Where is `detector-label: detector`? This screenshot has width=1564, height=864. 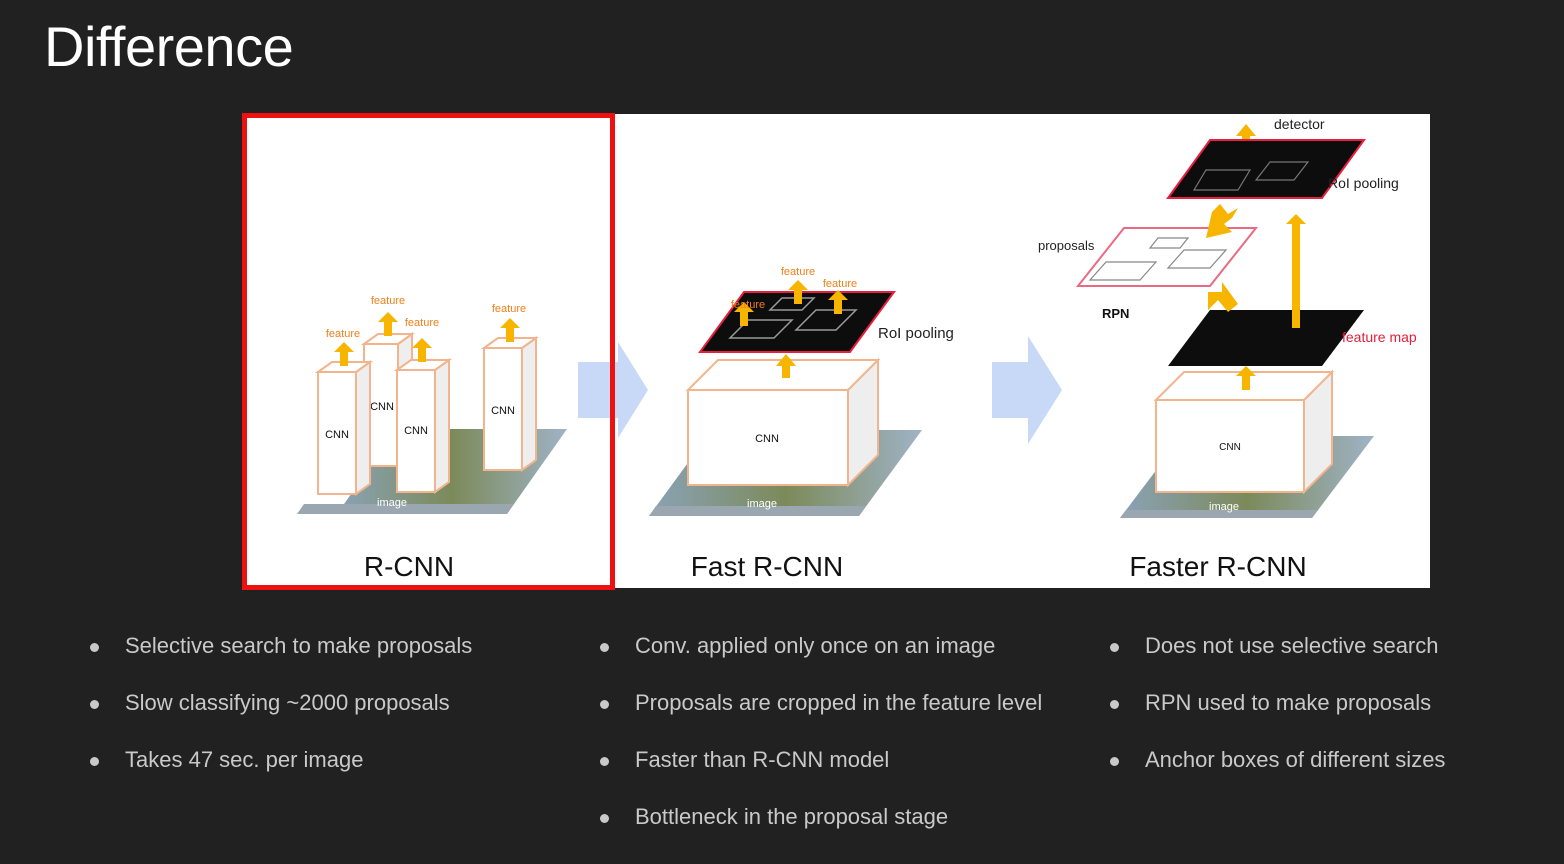 detector-label: detector is located at coordinates (1299, 124).